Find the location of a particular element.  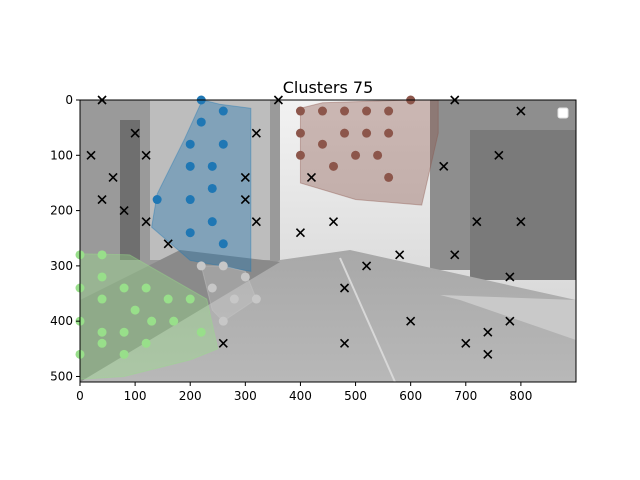

legend-box is located at coordinates (563, 113).